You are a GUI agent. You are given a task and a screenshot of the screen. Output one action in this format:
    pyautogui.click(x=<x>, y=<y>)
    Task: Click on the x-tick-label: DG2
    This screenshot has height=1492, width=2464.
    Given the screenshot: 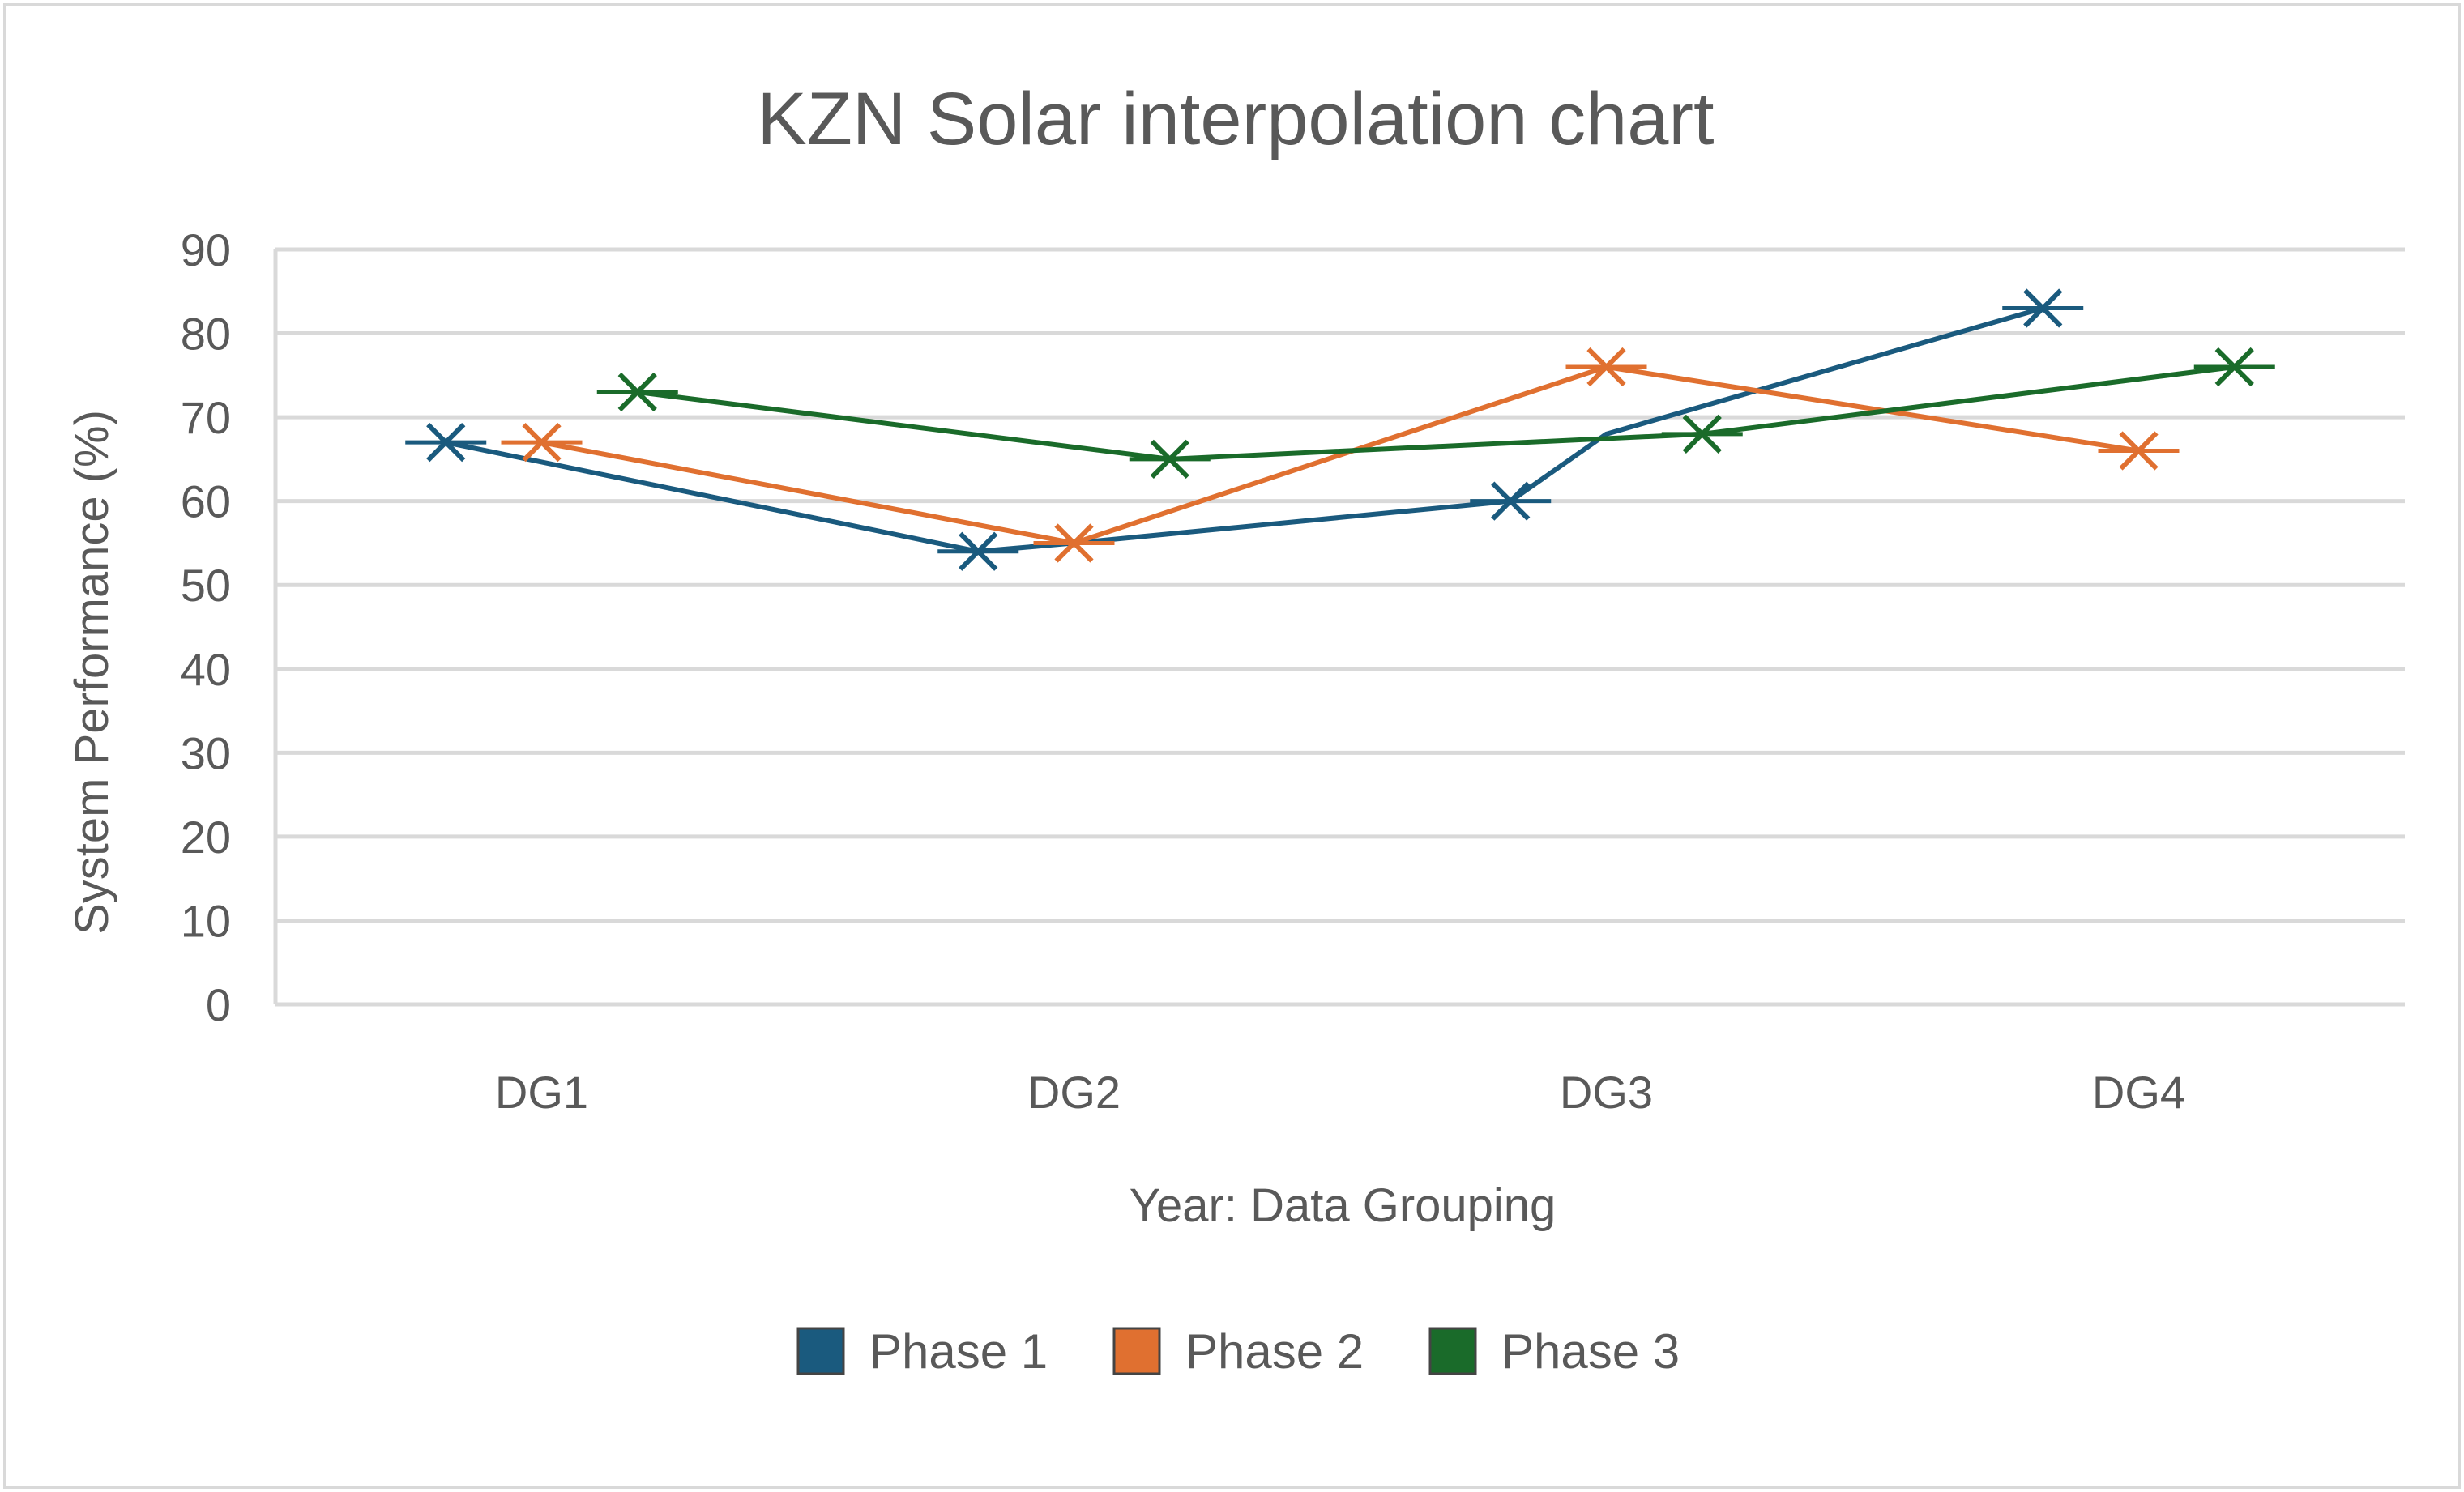 What is the action you would take?
    pyautogui.click(x=1074, y=1093)
    